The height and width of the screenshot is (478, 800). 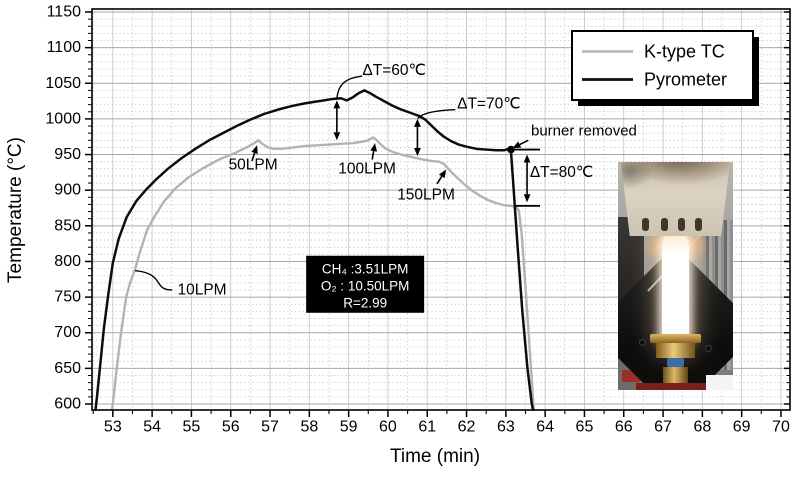 What do you see at coordinates (702, 426) in the screenshot?
I see `x-tick-label: 68` at bounding box center [702, 426].